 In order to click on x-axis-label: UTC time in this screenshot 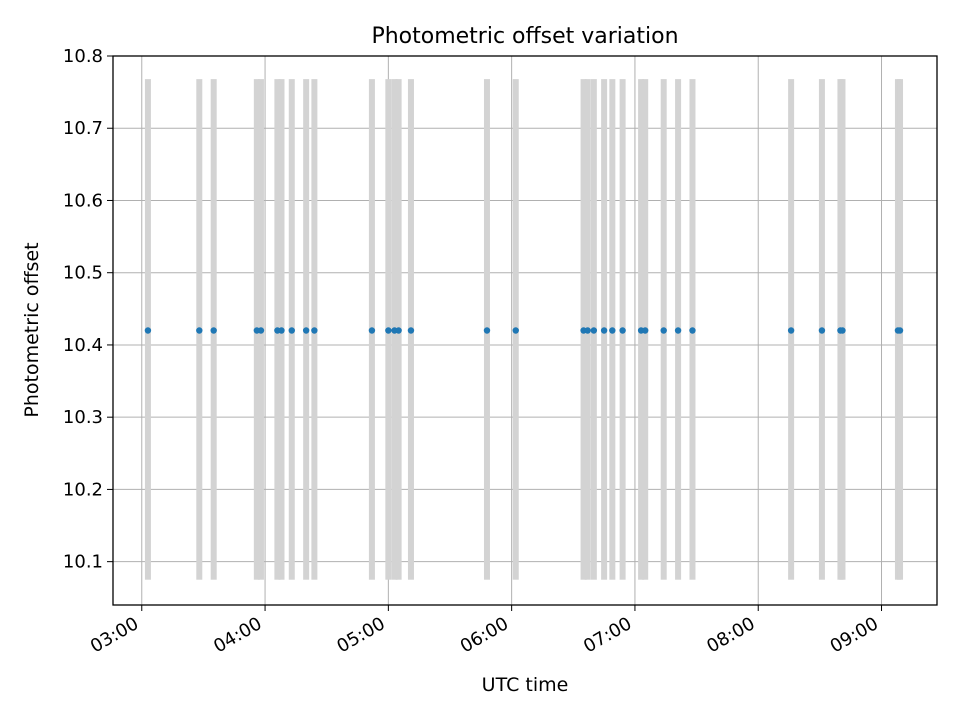, I will do `click(525, 685)`.